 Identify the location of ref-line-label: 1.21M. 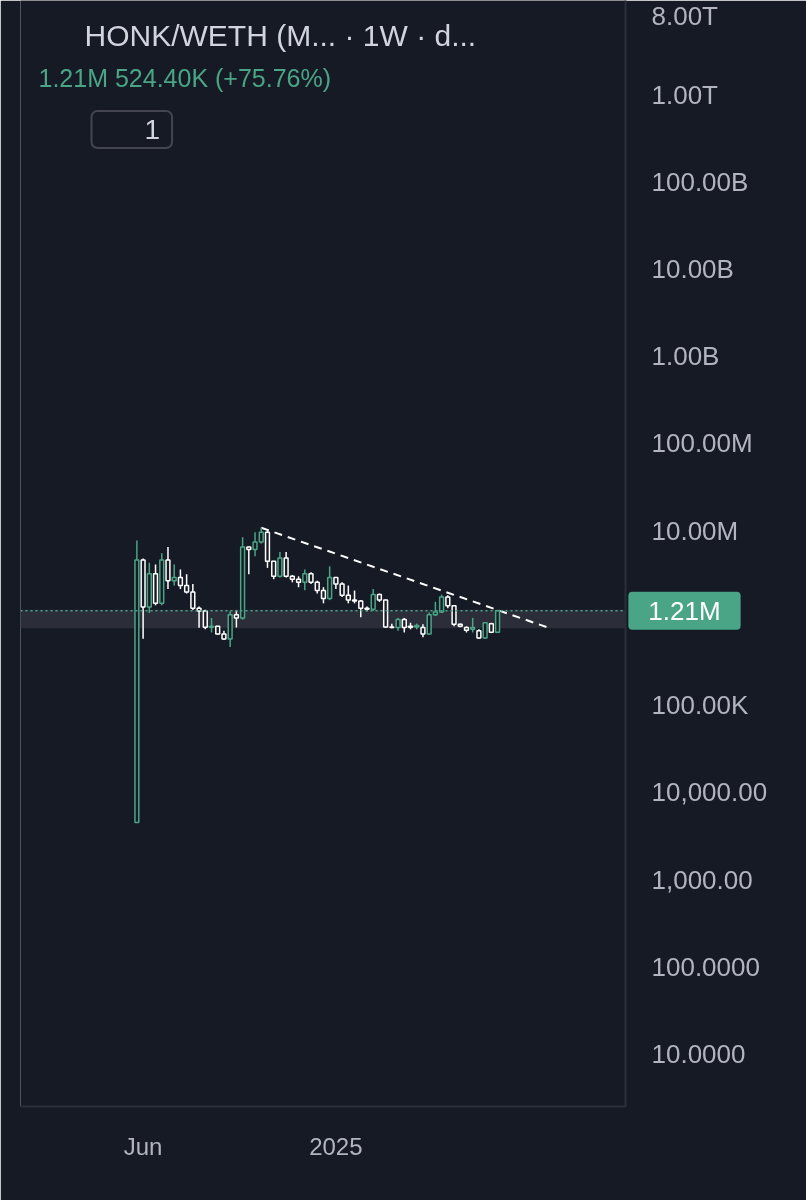
(684, 610).